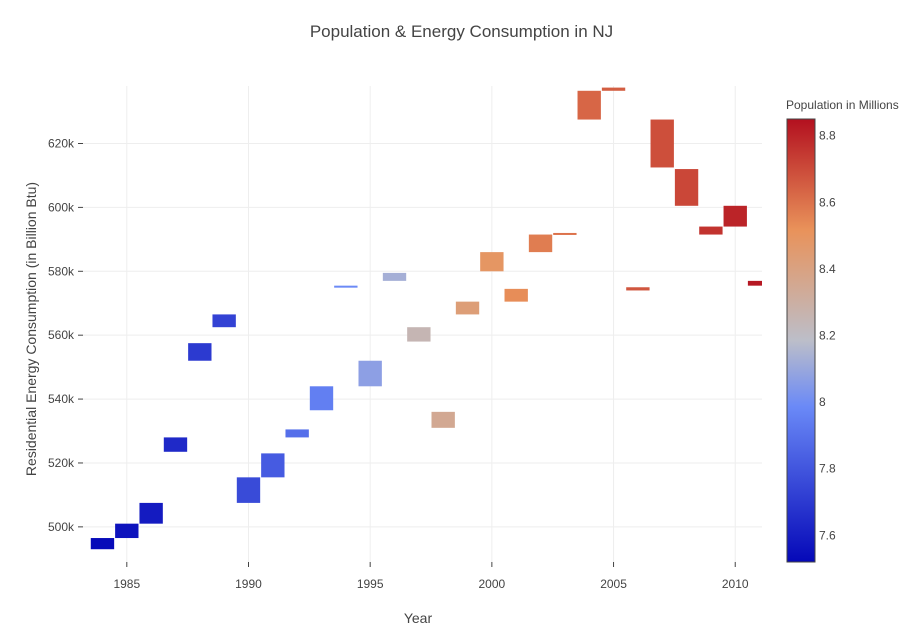 The image size is (923, 640). Describe the element at coordinates (248, 490) in the screenshot. I see `bar-1990` at that location.